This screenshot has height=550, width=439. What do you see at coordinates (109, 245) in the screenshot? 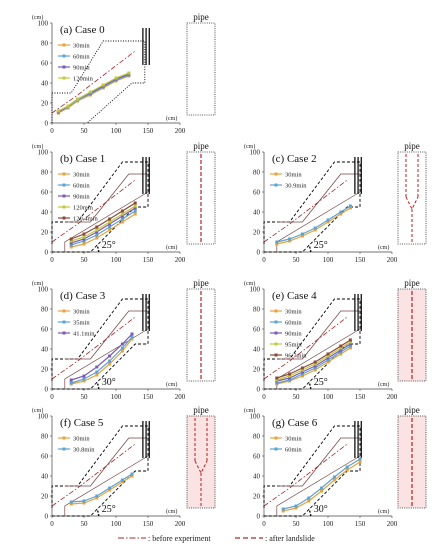
I see `angle-label: 25°` at bounding box center [109, 245].